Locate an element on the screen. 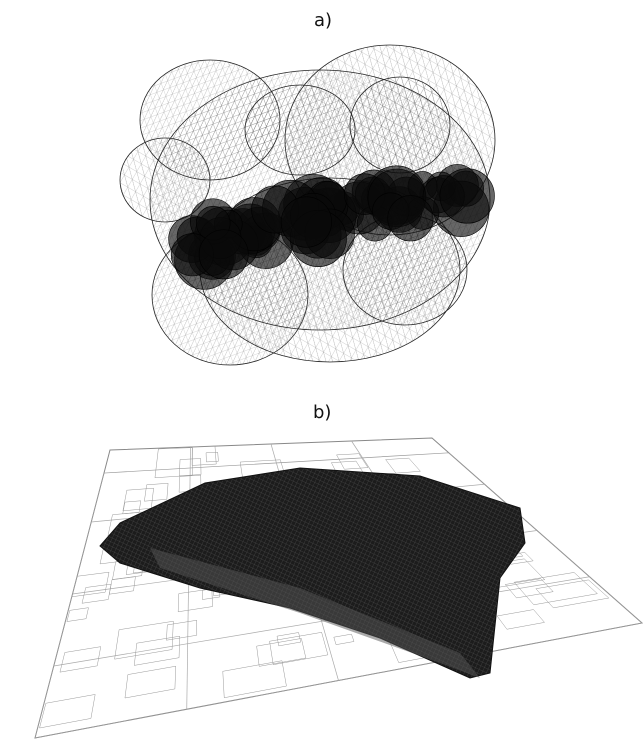  octree-split is located at coordinates (321, 621).